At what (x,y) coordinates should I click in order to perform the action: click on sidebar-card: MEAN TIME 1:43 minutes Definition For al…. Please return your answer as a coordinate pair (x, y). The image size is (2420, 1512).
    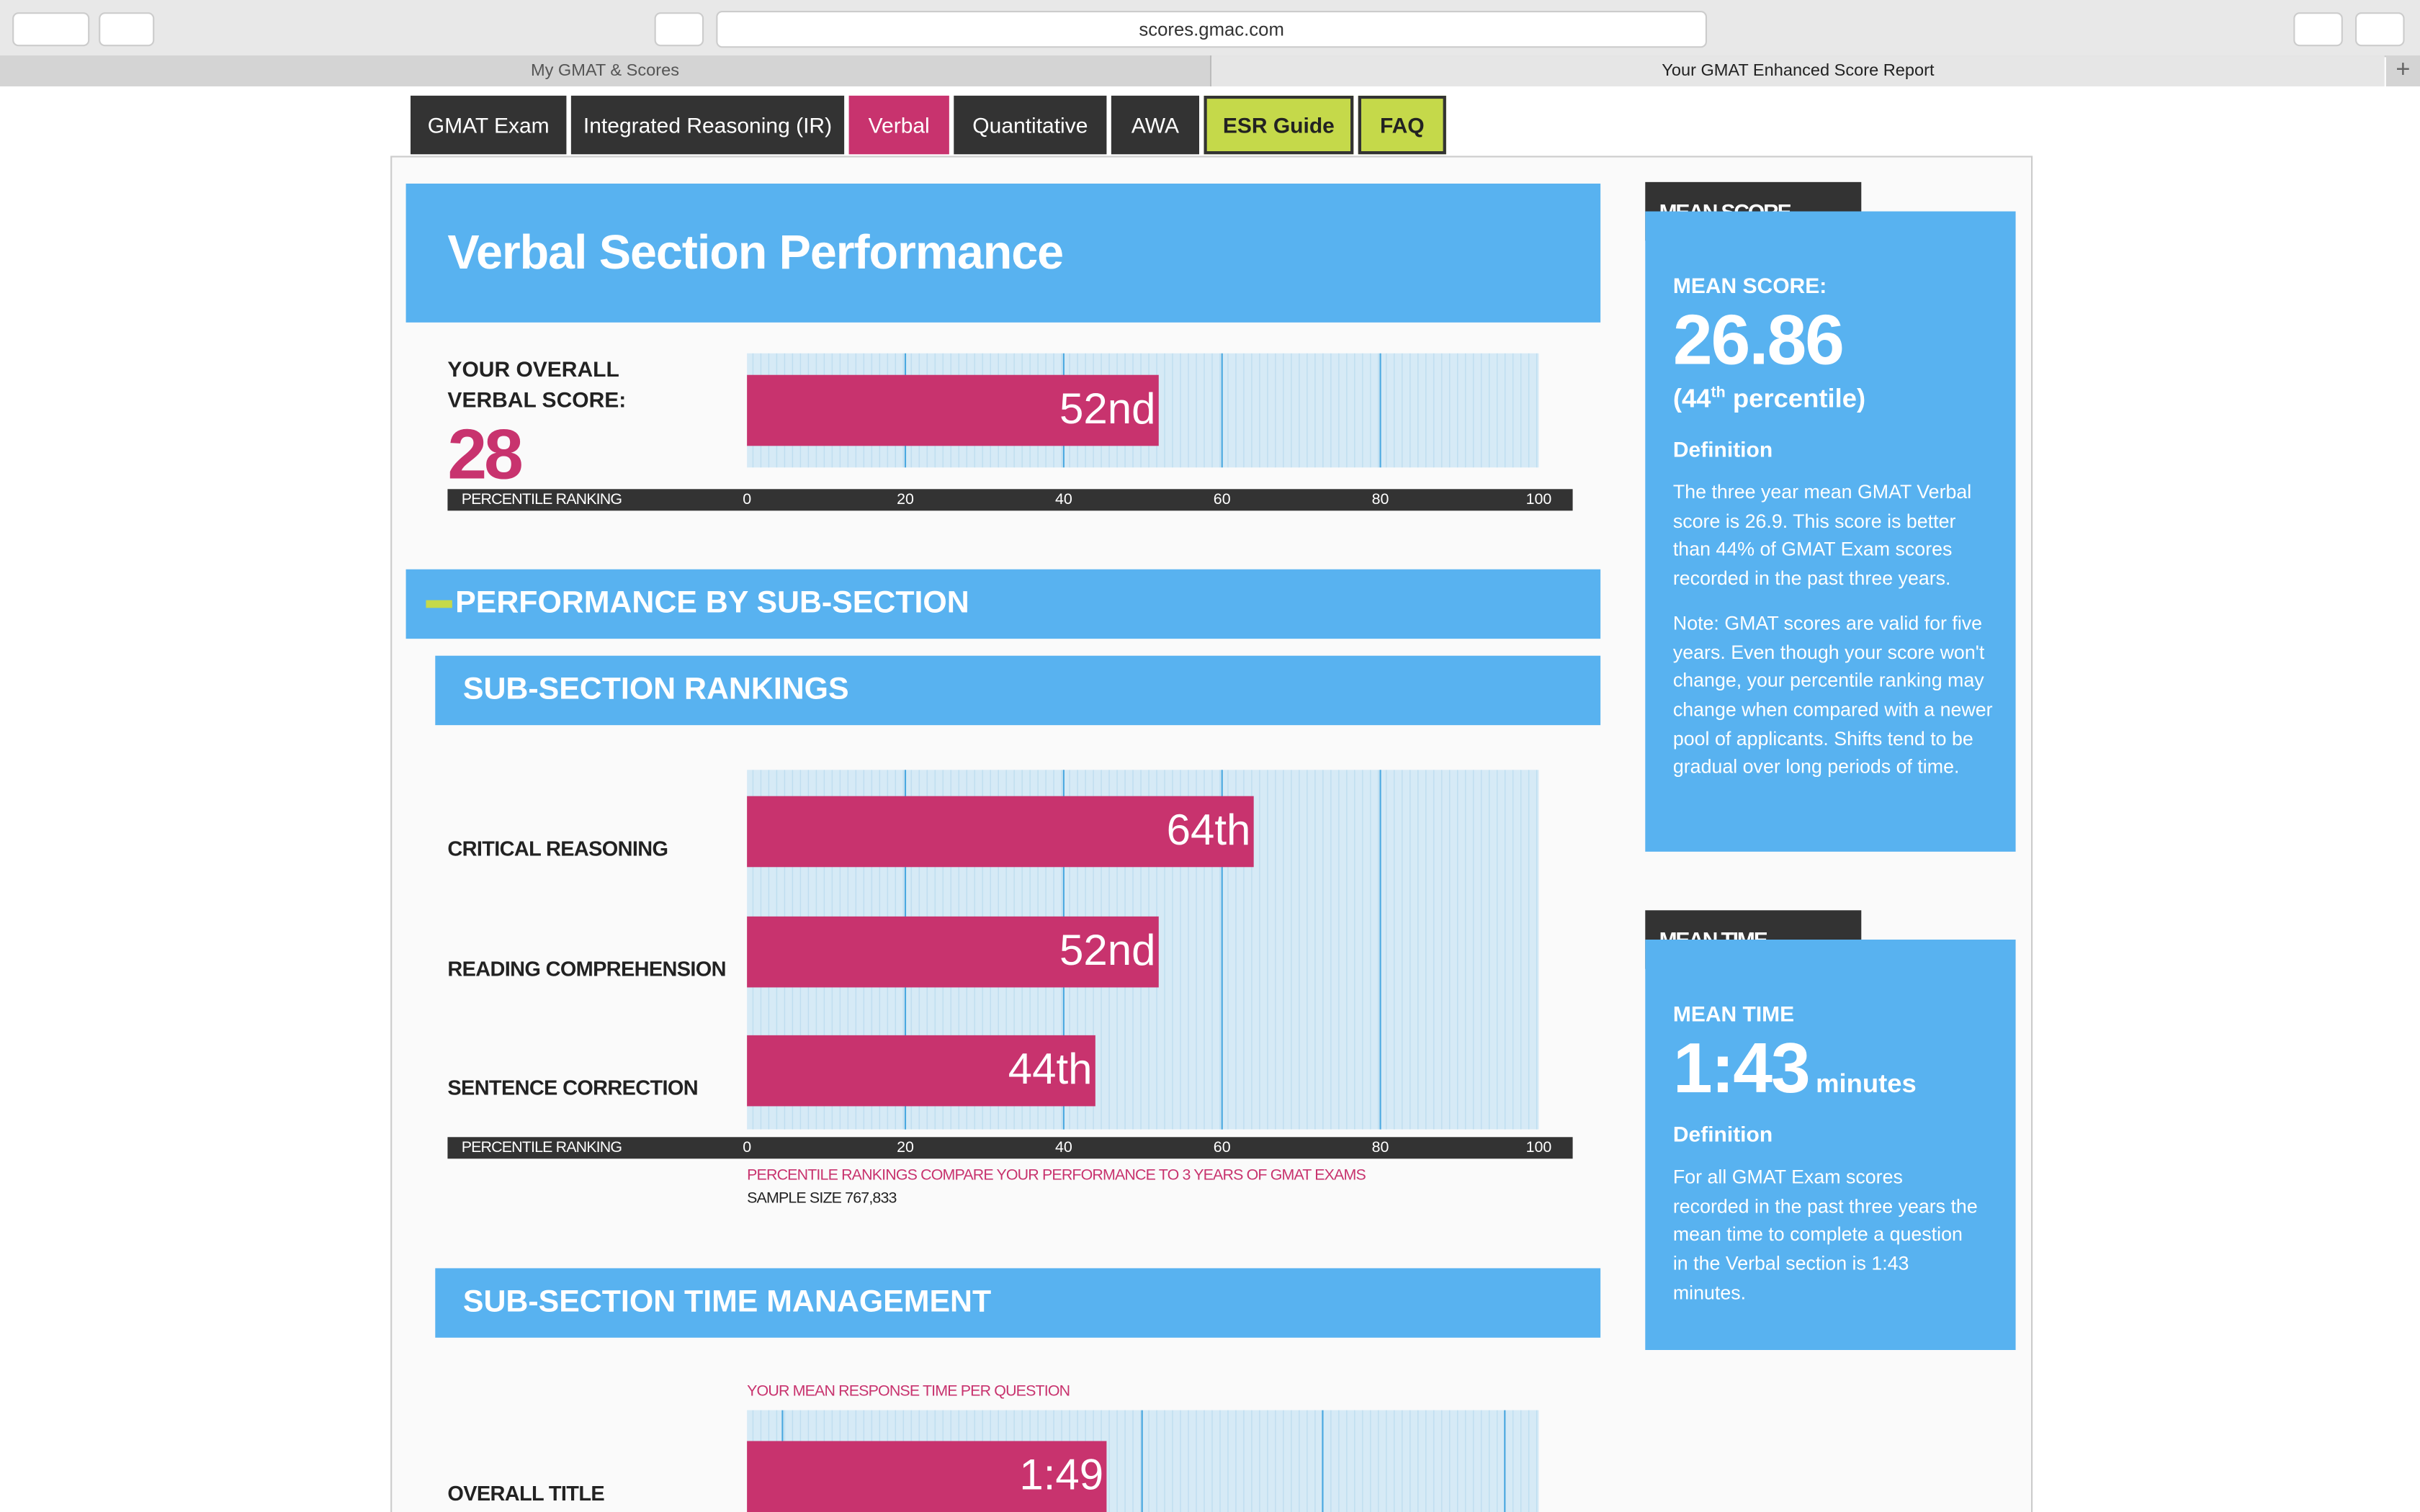
    Looking at the image, I should click on (1830, 1145).